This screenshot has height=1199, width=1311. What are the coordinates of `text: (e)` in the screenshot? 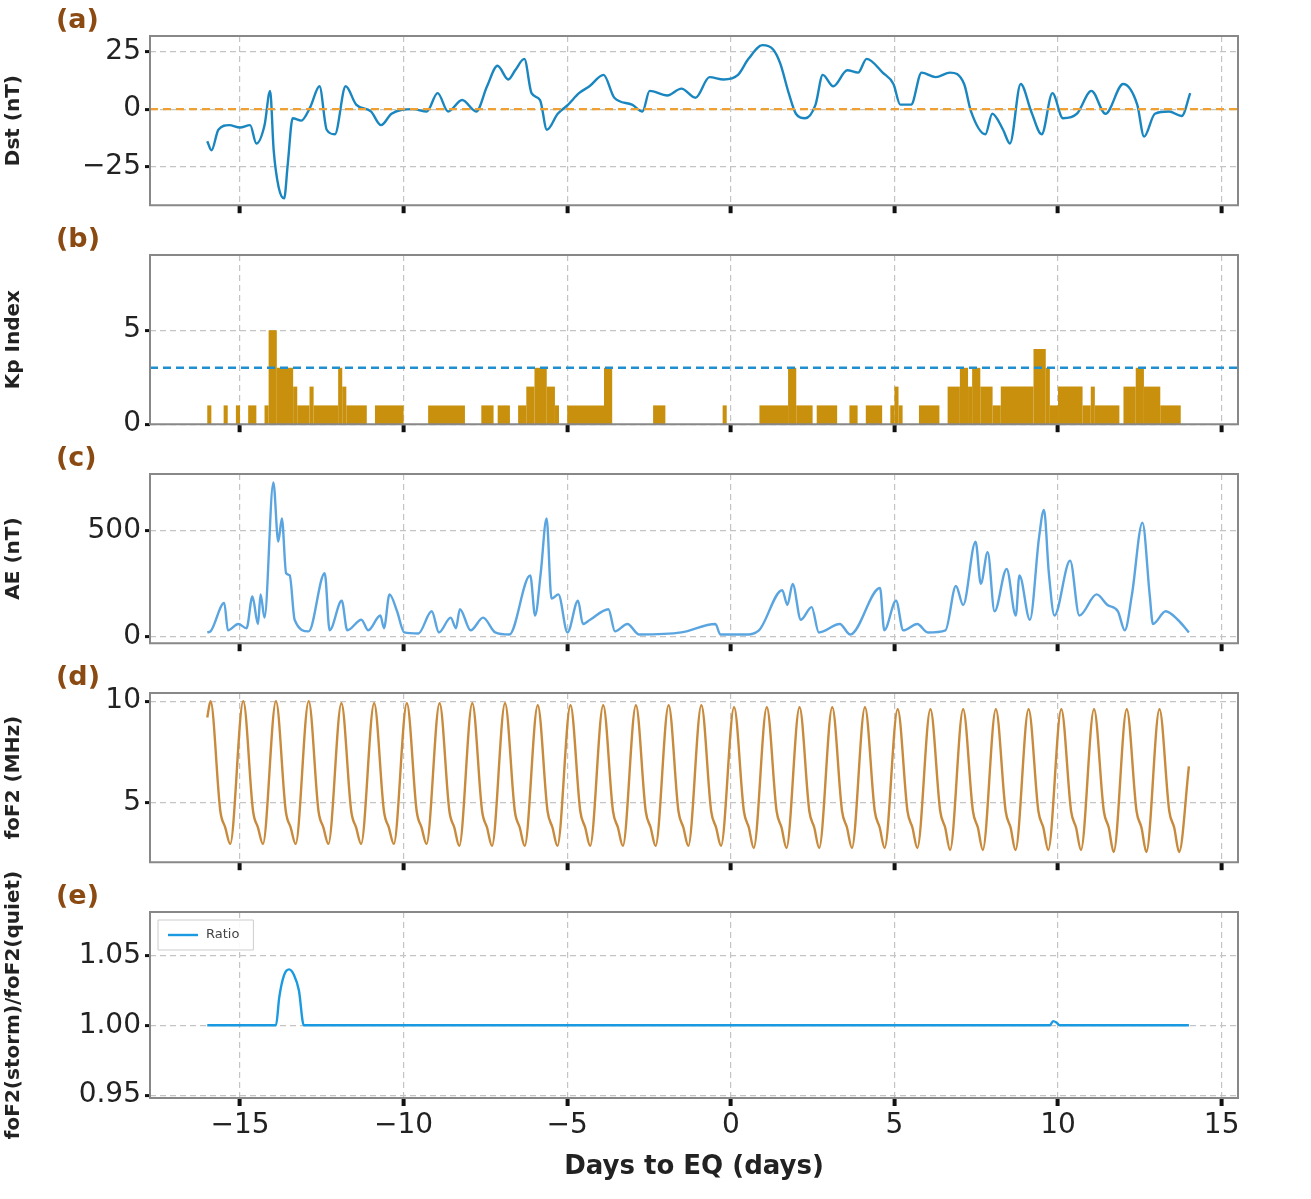 It's located at (77, 894).